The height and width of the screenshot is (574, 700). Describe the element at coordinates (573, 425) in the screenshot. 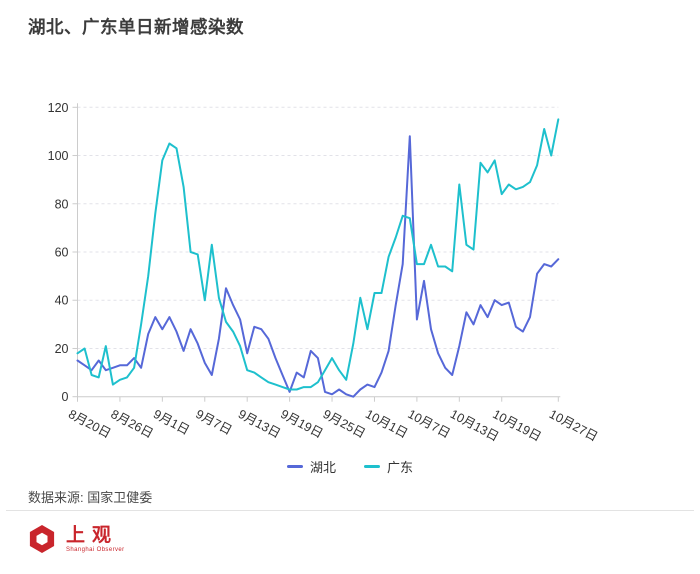

I see `x-axis-label-11: 10月27日` at that location.